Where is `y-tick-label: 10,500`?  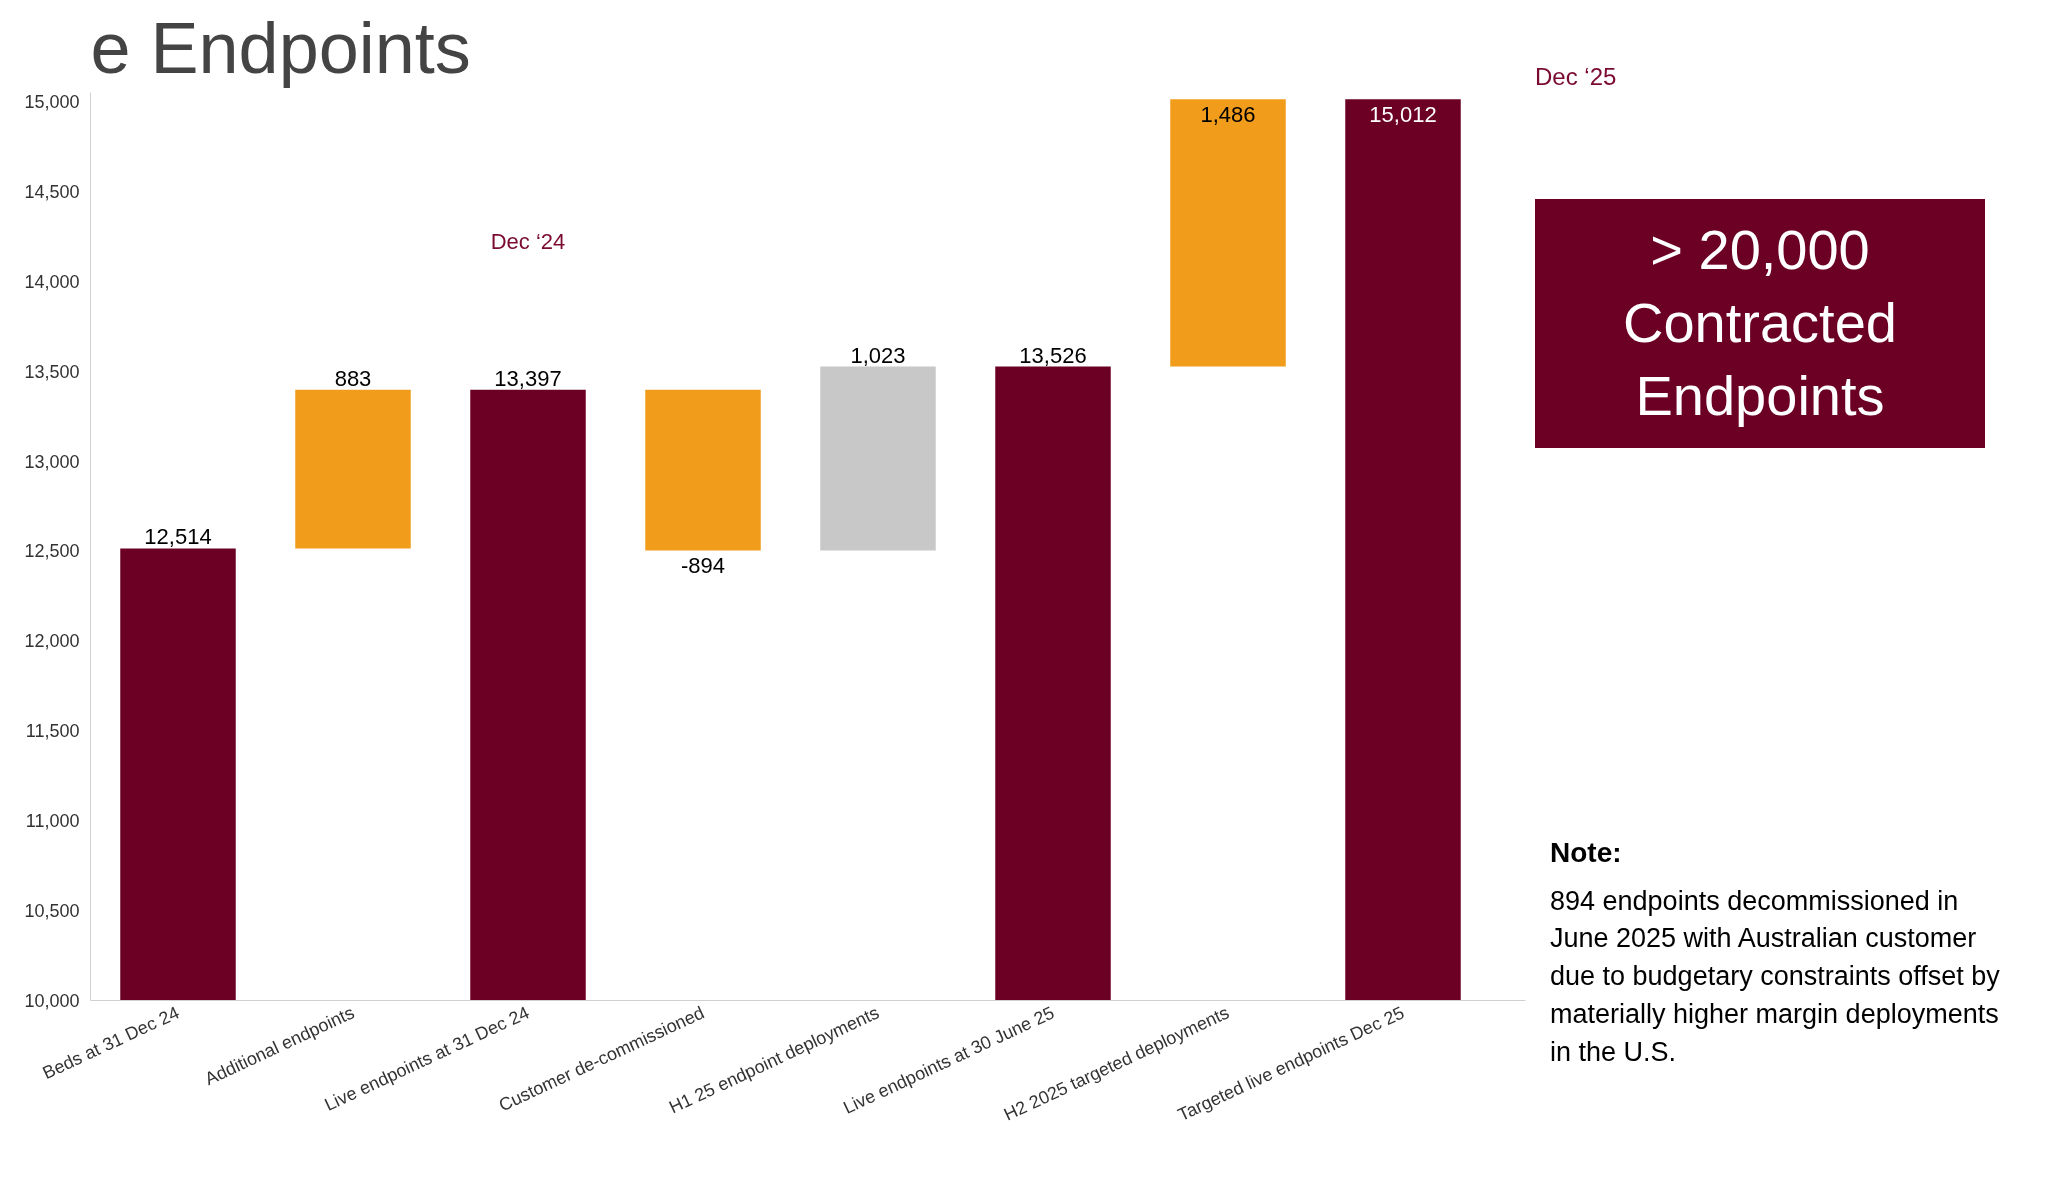
y-tick-label: 10,500 is located at coordinates (52, 911).